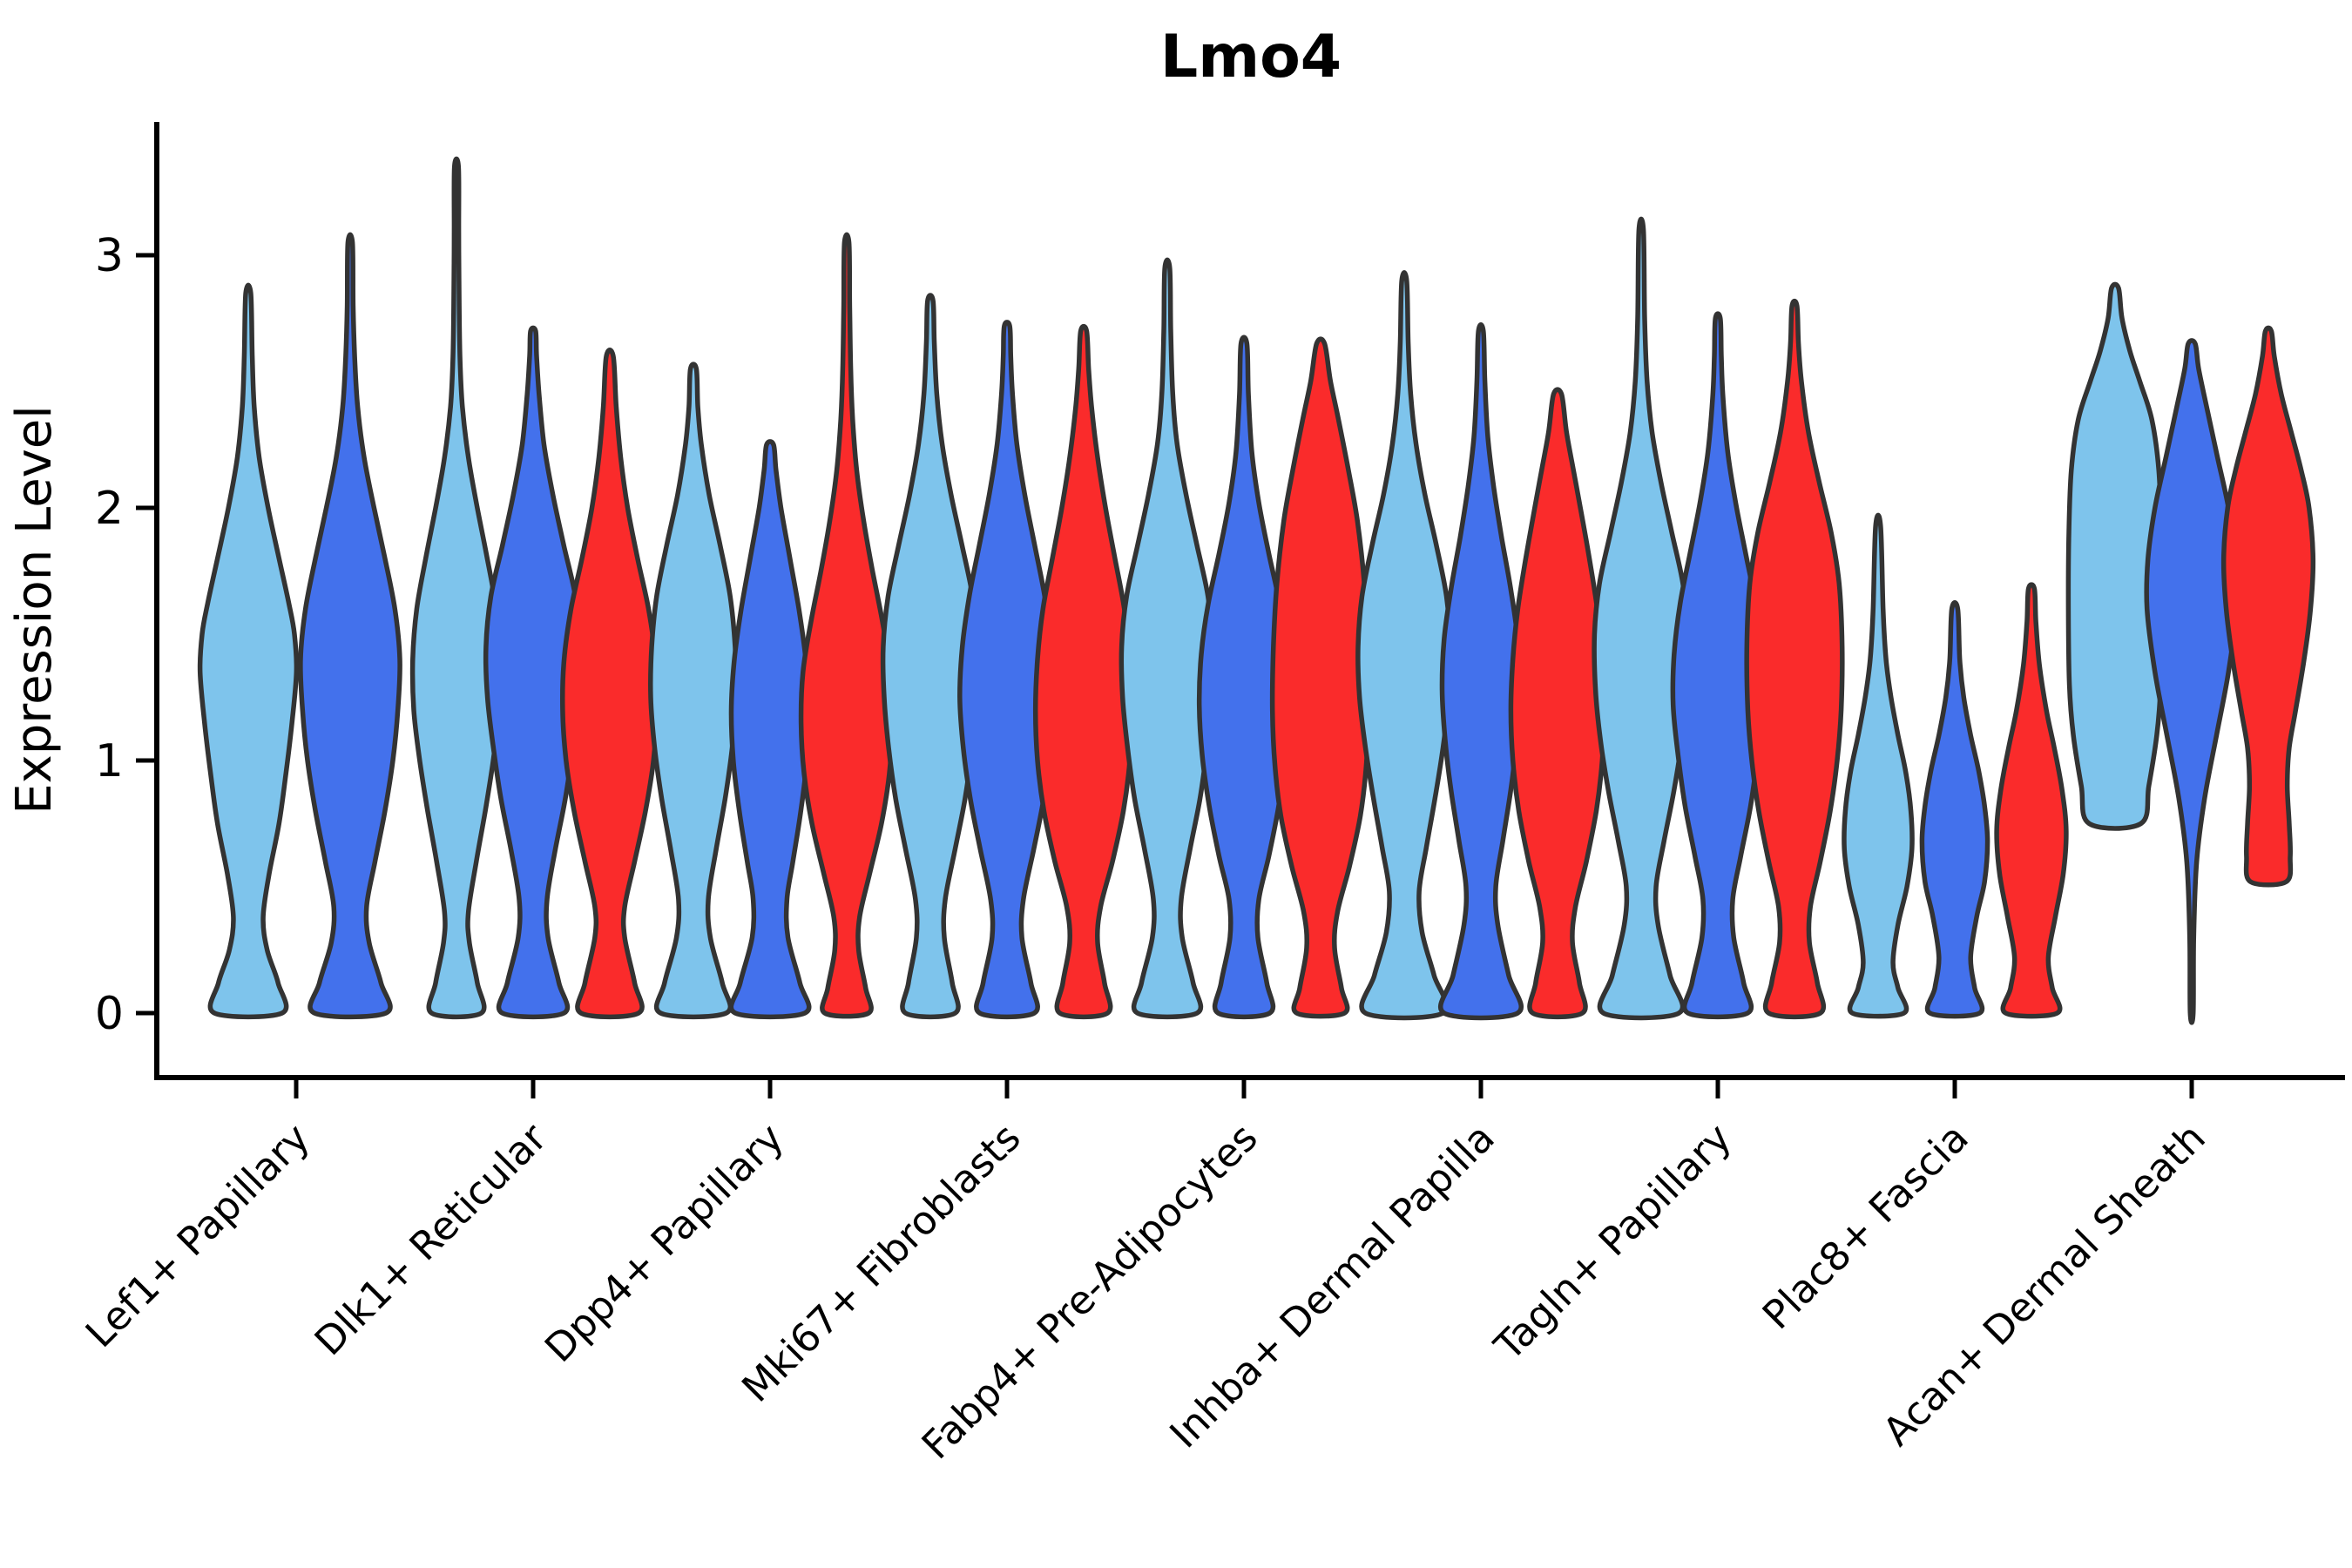 This screenshot has width=2352, height=1568. Describe the element at coordinates (350, 626) in the screenshot. I see `violin-0-dark_blue` at that location.